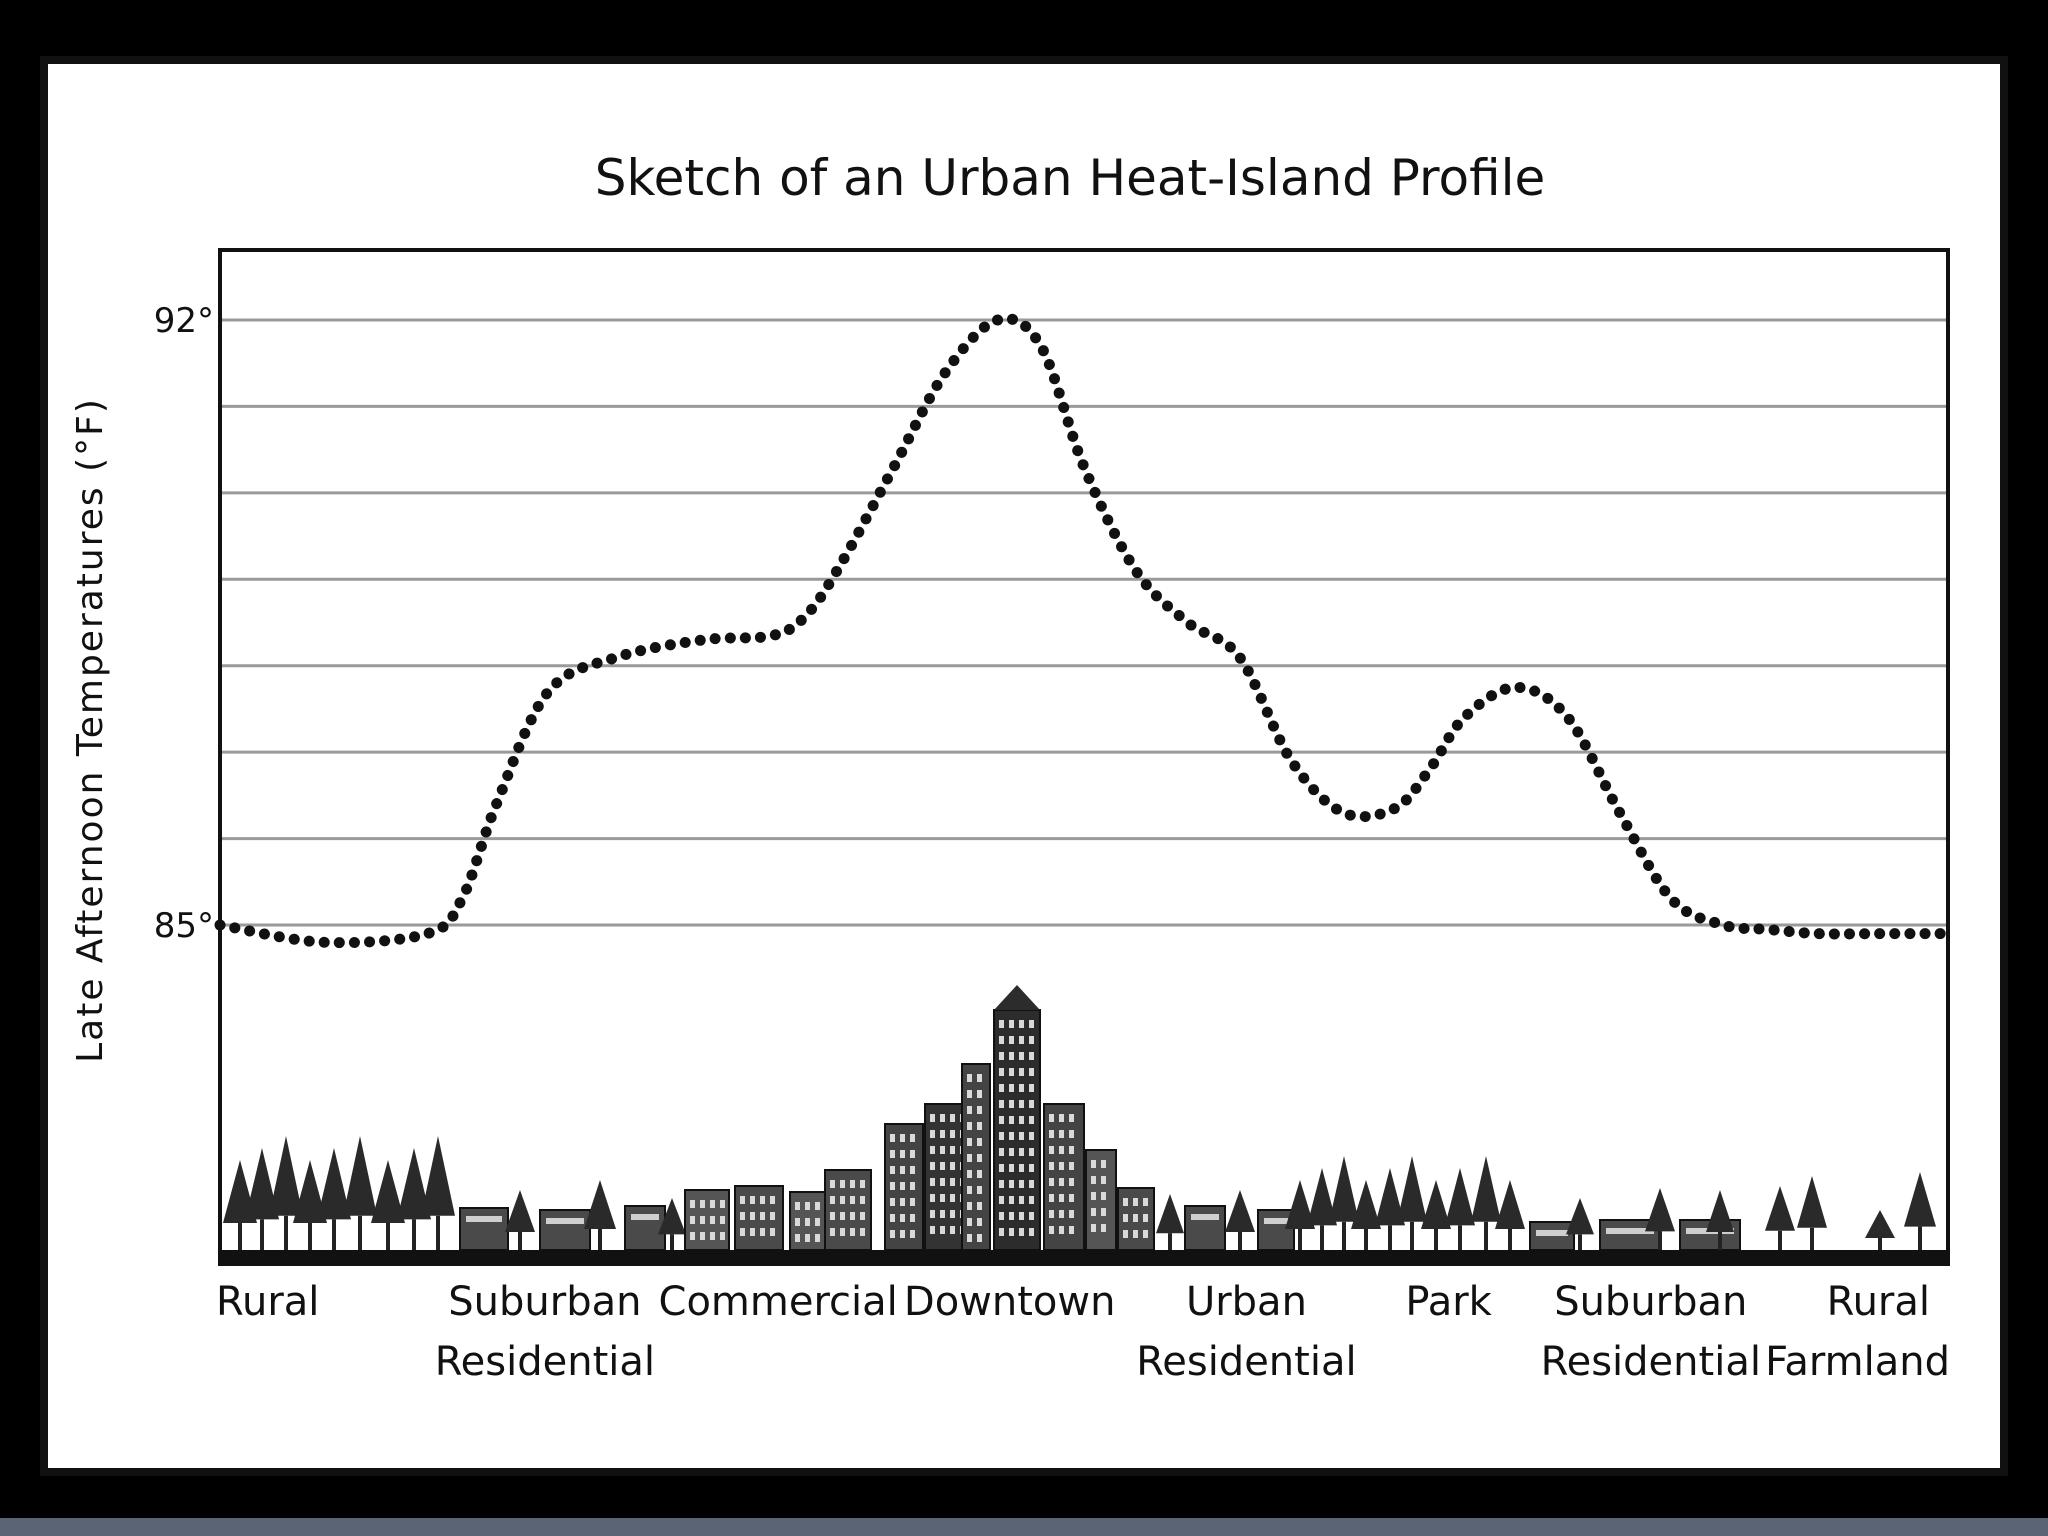  I want to click on category-label: Rural, so click(267, 1302).